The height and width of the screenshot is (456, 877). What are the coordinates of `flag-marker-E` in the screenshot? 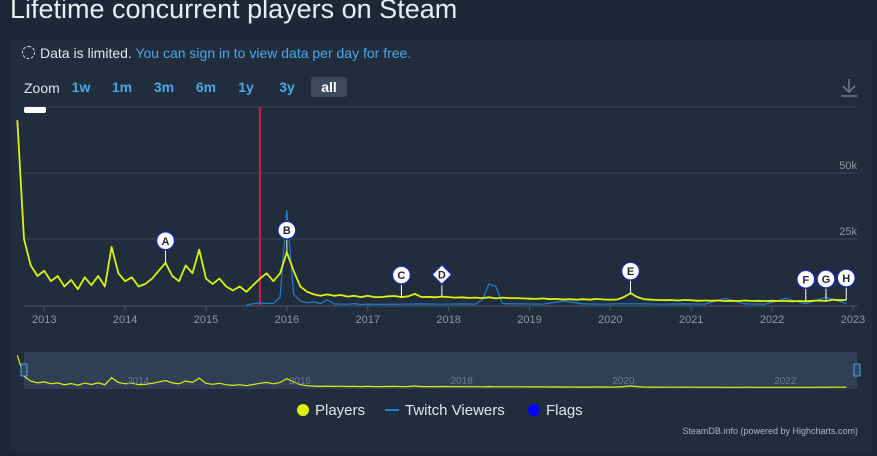 It's located at (630, 271).